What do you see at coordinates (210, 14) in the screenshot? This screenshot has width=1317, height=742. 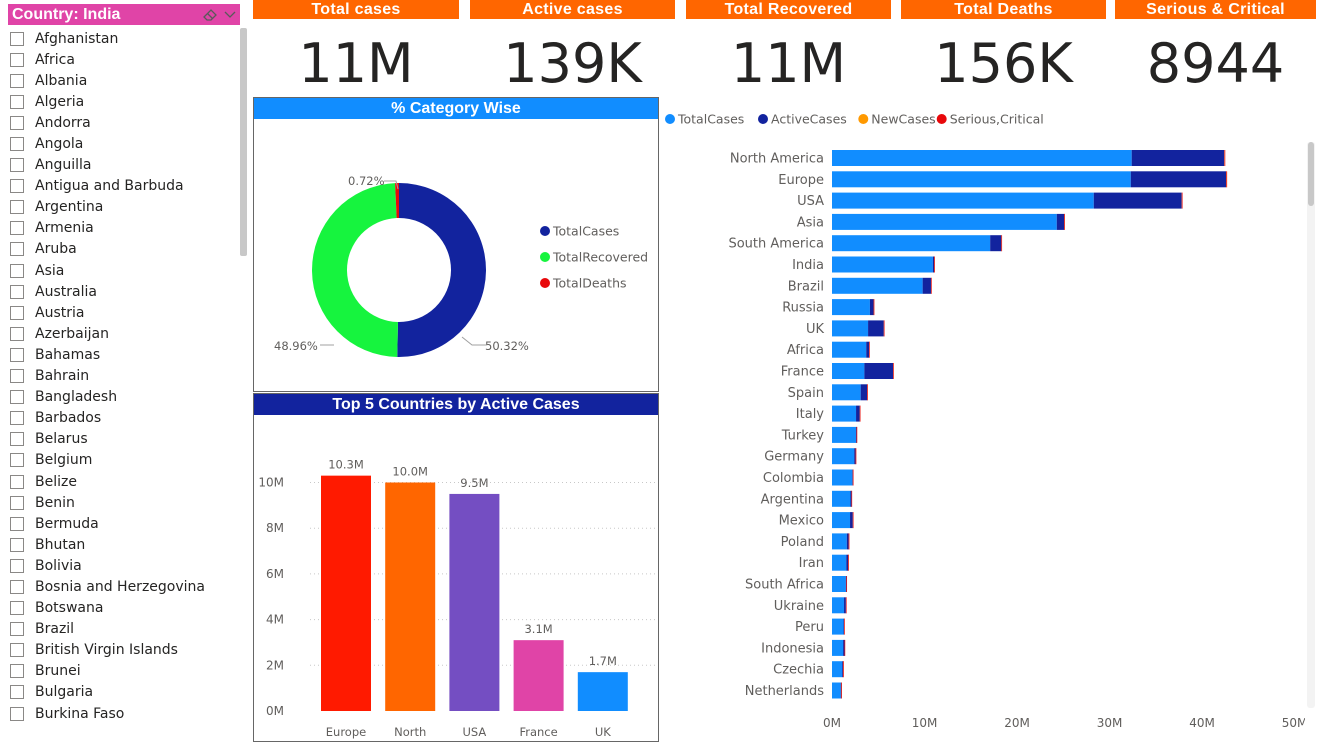 I see `eraser-icon` at bounding box center [210, 14].